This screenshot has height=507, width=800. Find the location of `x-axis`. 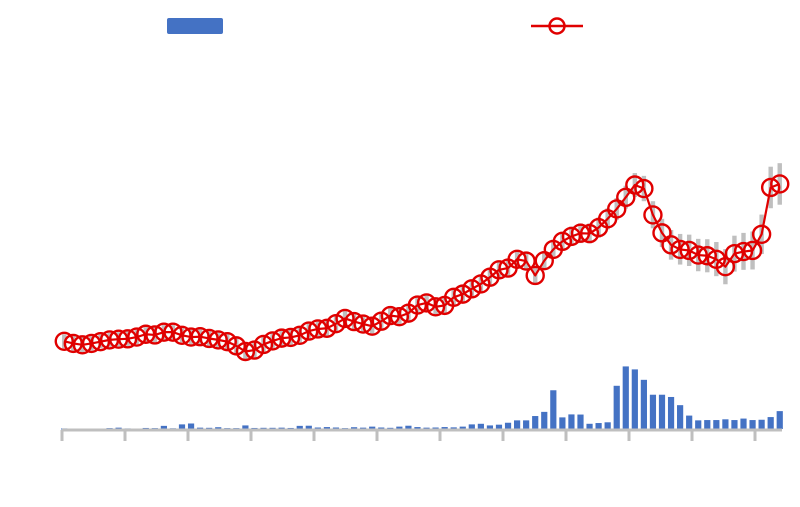

x-axis is located at coordinates (421, 434).